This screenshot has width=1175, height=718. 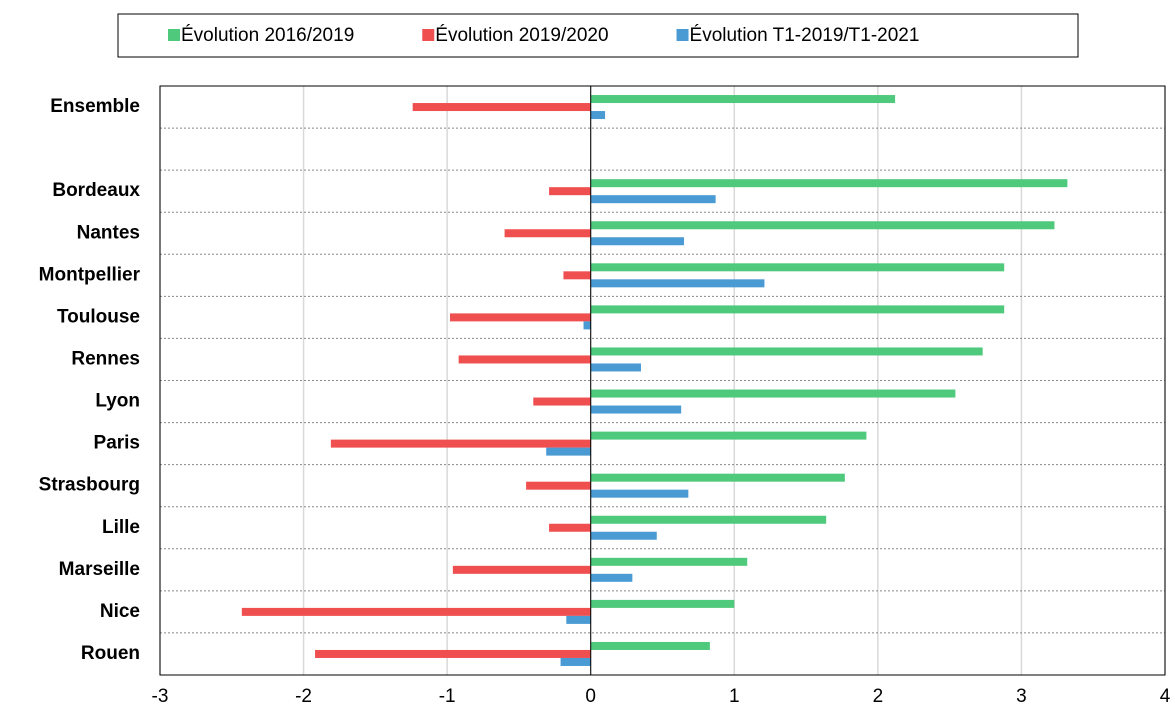 I want to click on y-tick-label: Strasbourg, so click(x=89, y=485).